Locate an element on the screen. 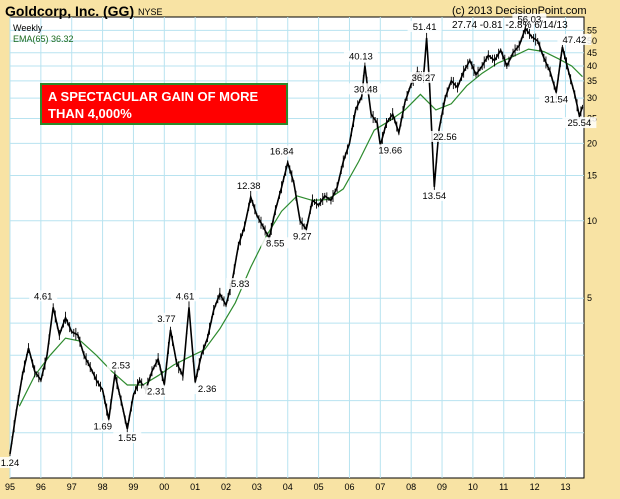 This screenshot has width=620, height=499. y-tick-label: 45 is located at coordinates (592, 53).